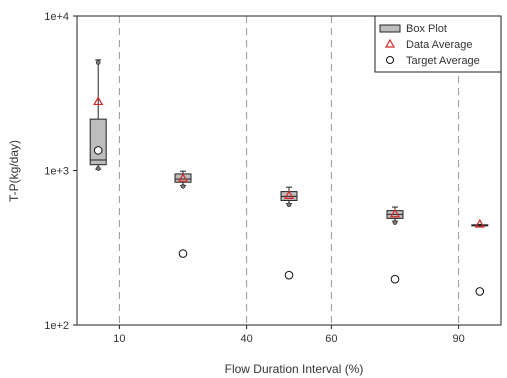 The height and width of the screenshot is (378, 507). I want to click on y-tick-label: 1e+2, so click(56, 326).